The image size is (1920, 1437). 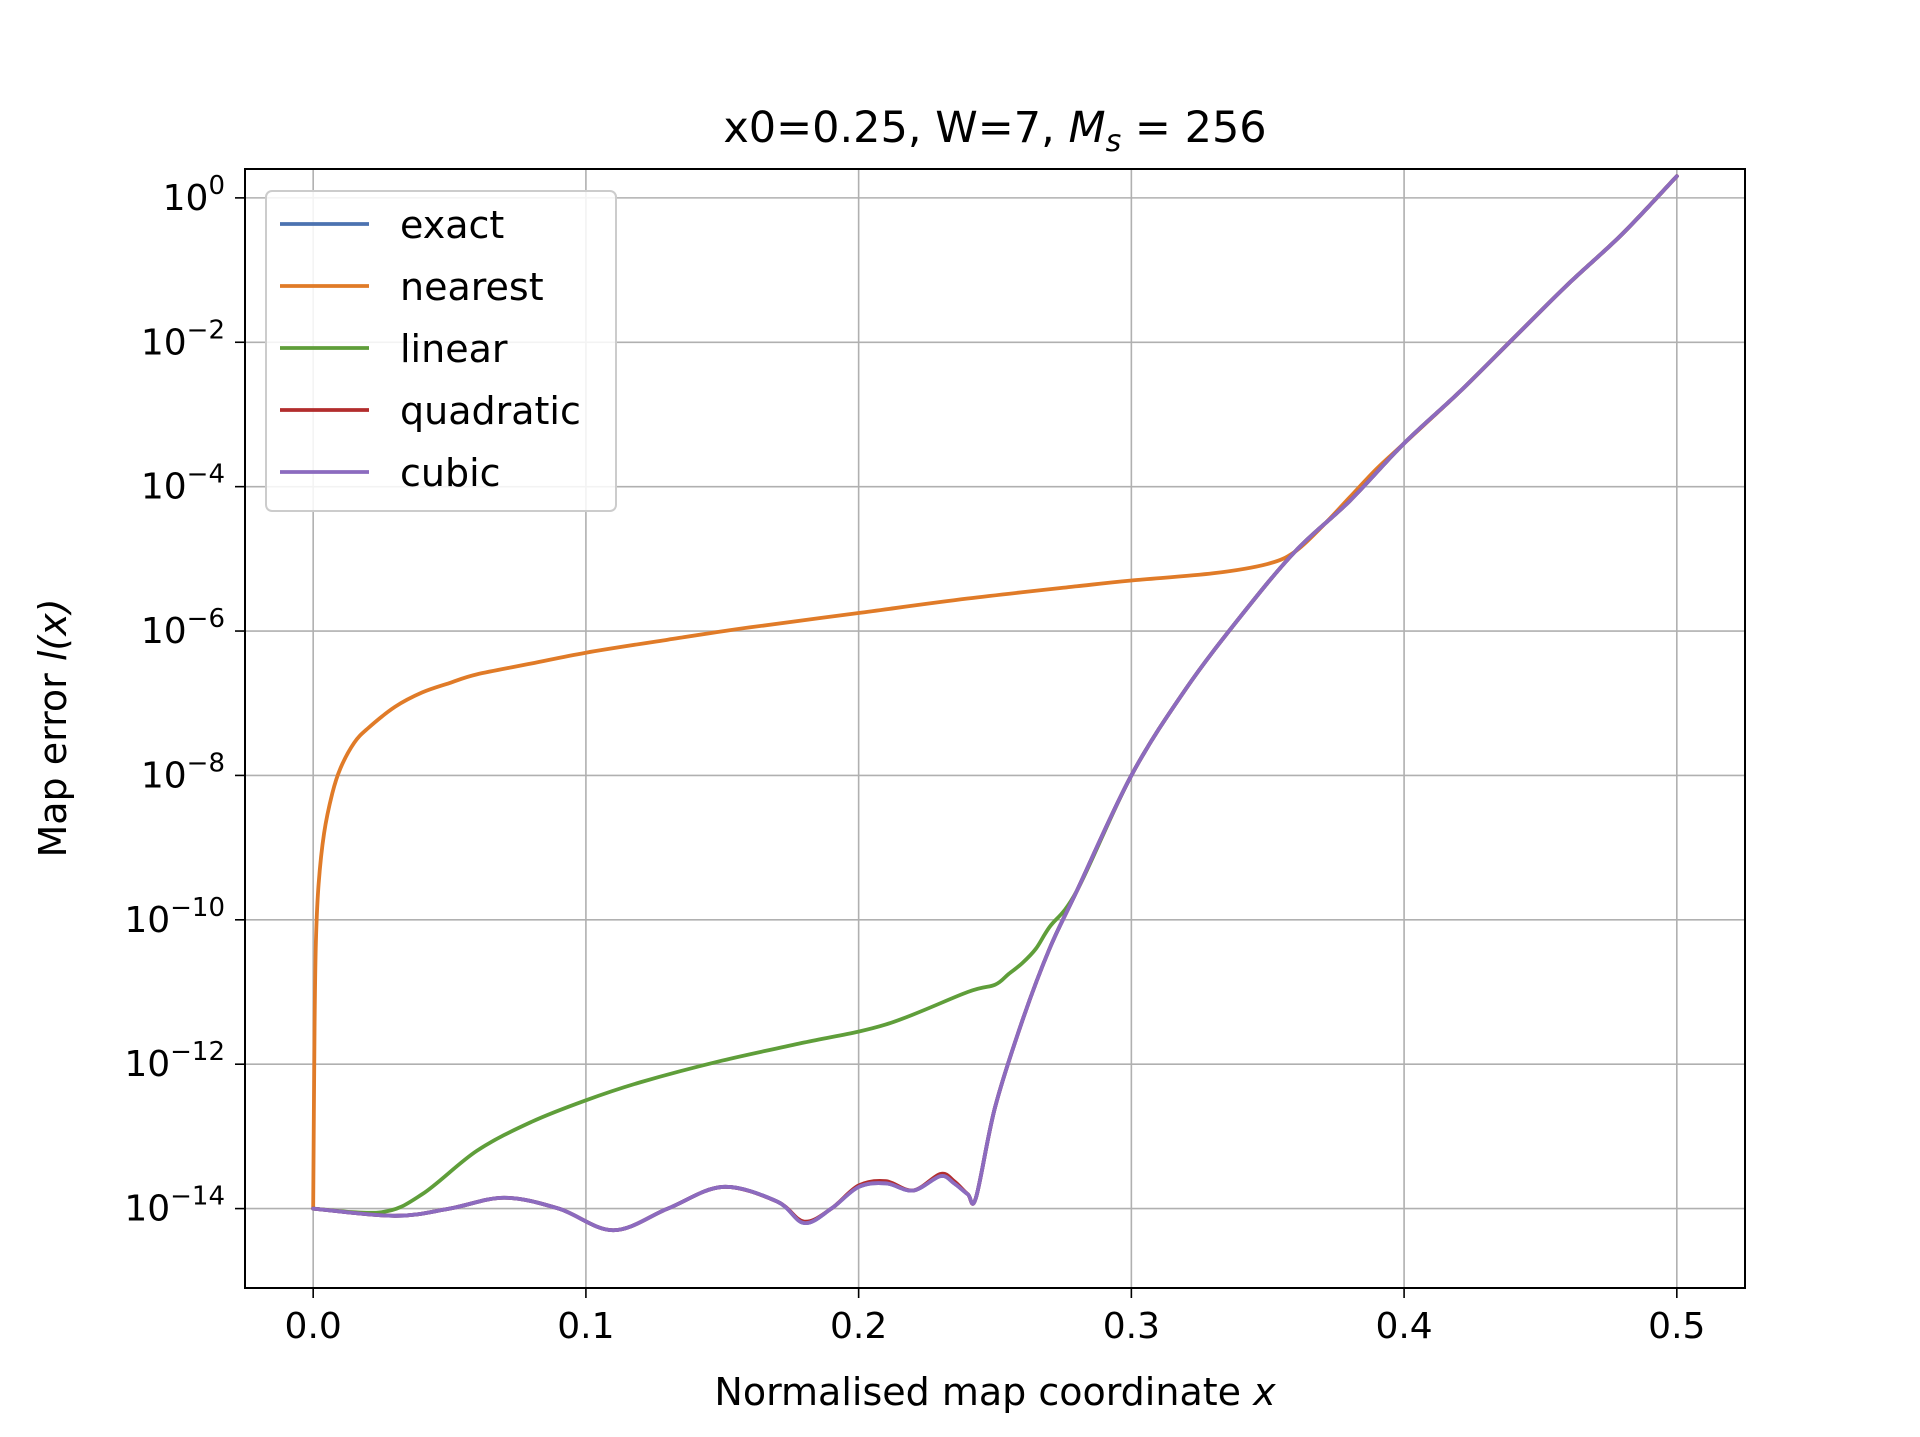 What do you see at coordinates (206, 619) in the screenshot?
I see `y-tick-label-exponent: −6` at bounding box center [206, 619].